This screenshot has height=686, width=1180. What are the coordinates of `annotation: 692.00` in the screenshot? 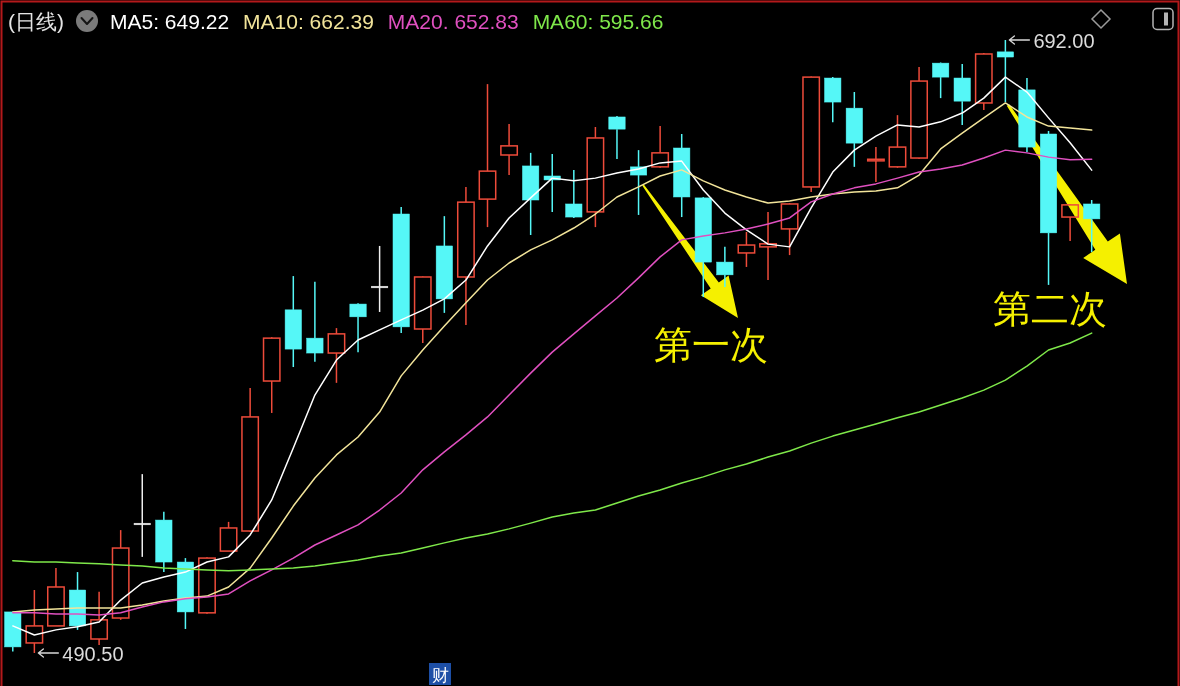 It's located at (1064, 40).